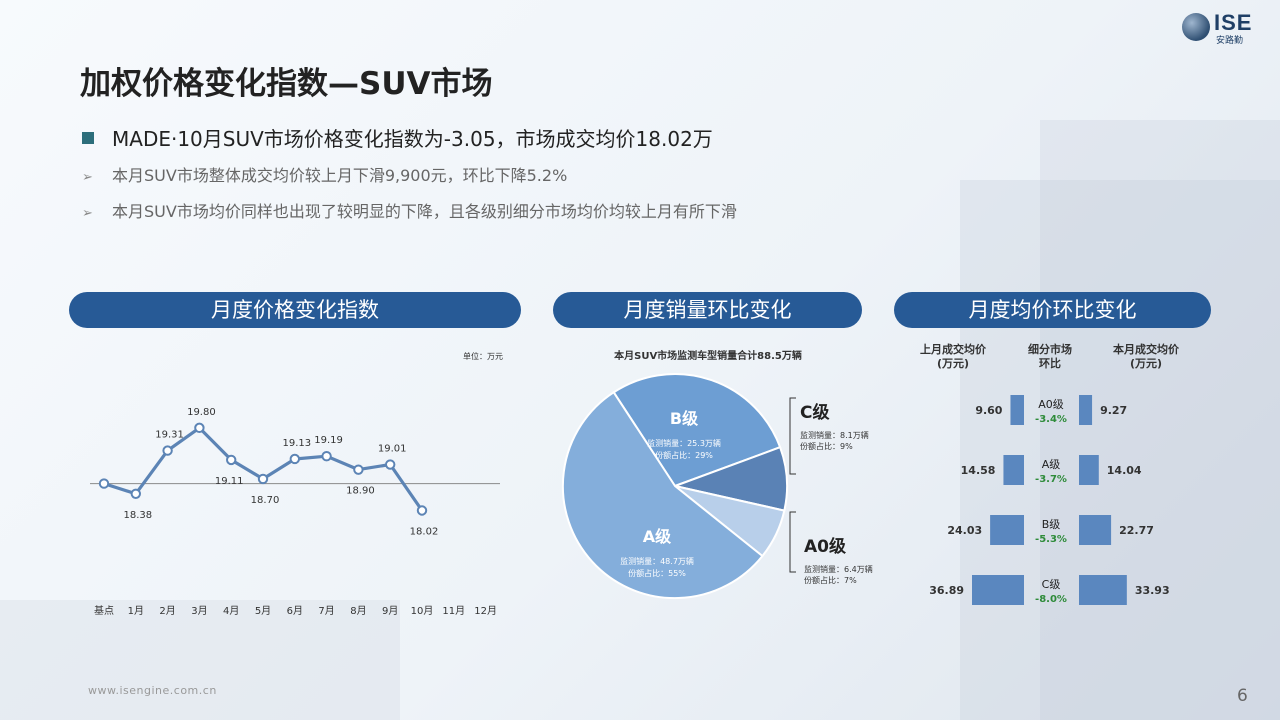 The image size is (1280, 720). I want to click on change-label: -5.3%, so click(1051, 539).